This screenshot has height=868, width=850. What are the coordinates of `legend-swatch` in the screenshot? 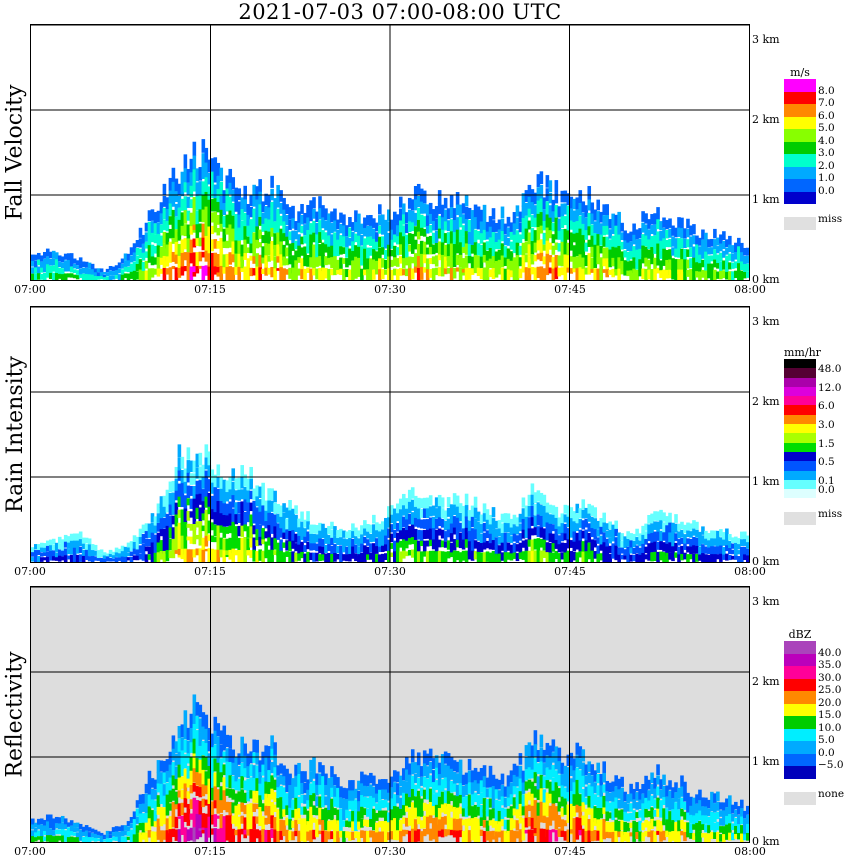 It's located at (800, 160).